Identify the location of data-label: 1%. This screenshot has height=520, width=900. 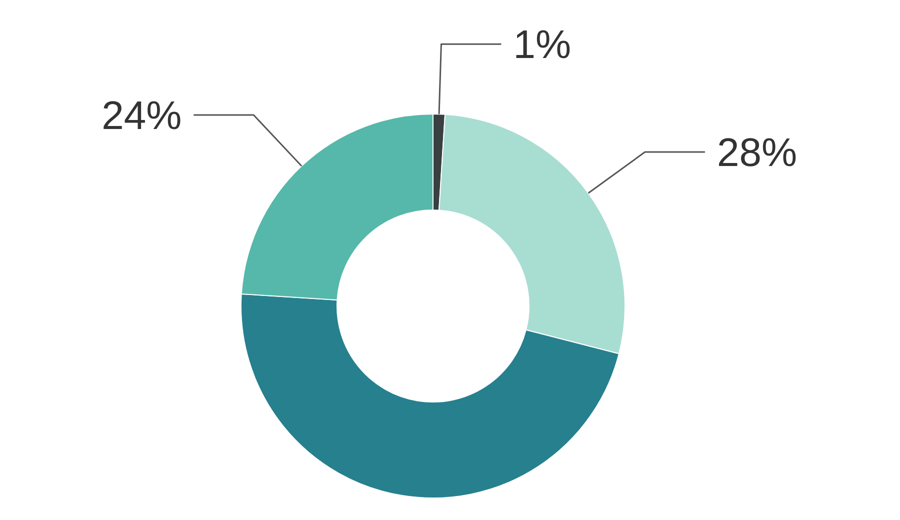
(542, 45).